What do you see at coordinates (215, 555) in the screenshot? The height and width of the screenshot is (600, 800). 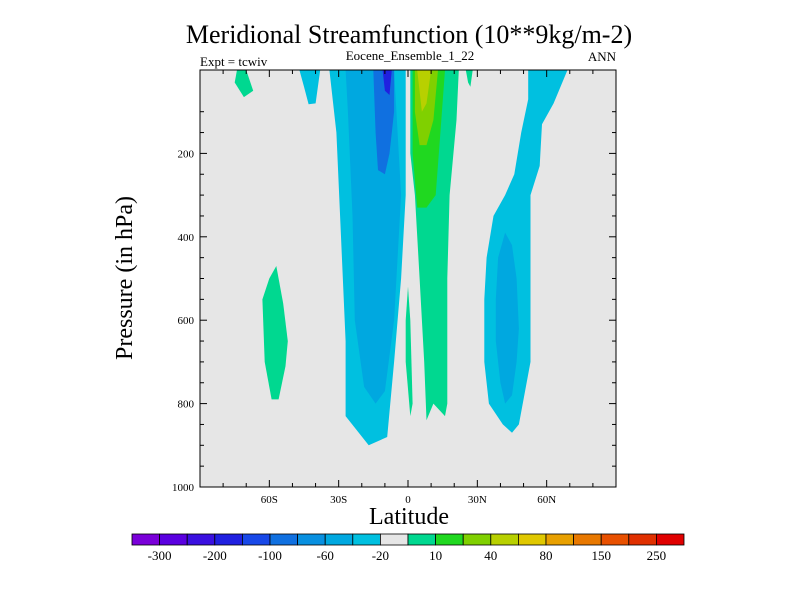 I see `colorbar-label: -200` at bounding box center [215, 555].